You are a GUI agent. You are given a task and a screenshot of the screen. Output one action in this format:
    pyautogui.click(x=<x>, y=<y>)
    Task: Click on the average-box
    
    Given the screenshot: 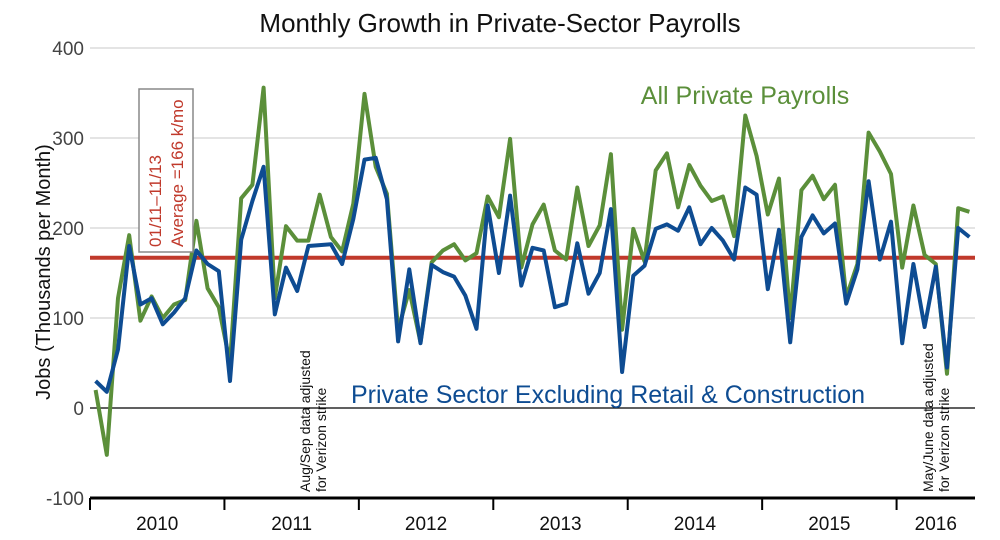 What is the action you would take?
    pyautogui.click(x=166, y=170)
    